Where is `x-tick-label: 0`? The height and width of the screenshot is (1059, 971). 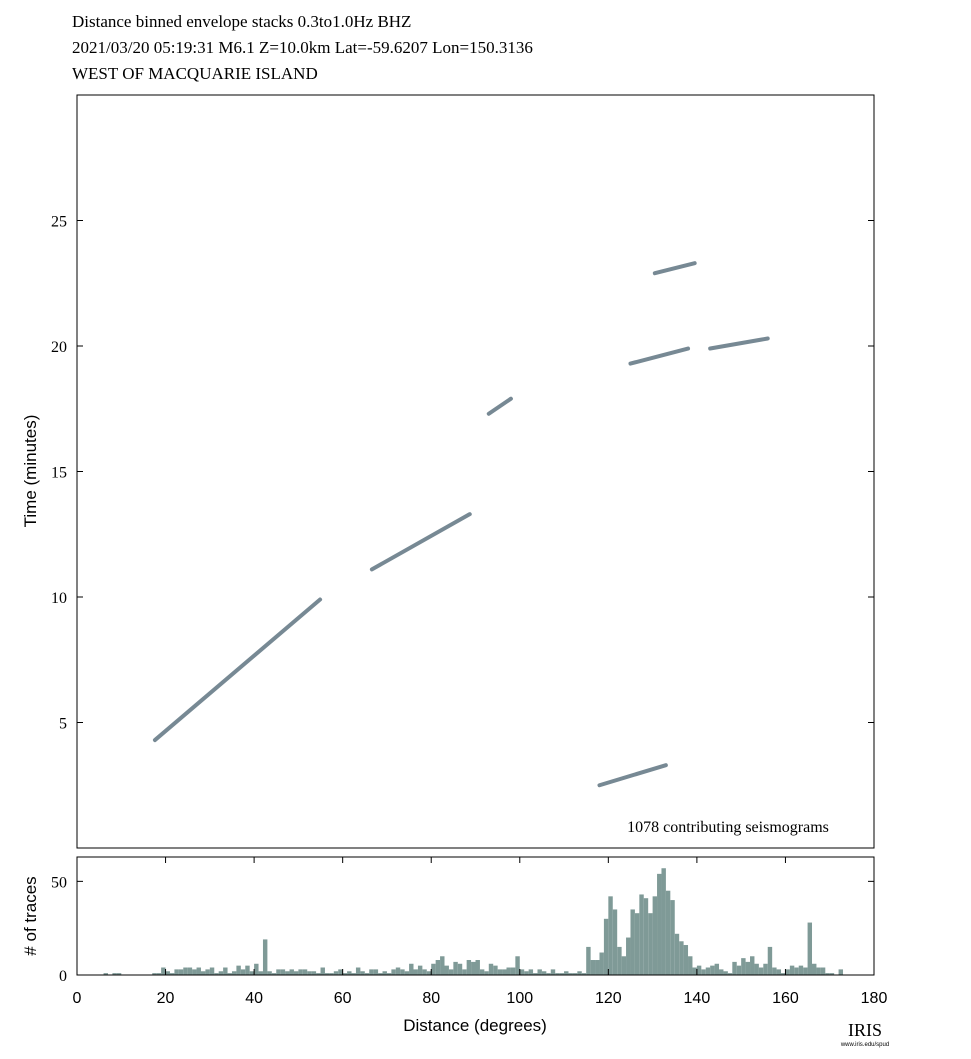 x-tick-label: 0 is located at coordinates (77, 998).